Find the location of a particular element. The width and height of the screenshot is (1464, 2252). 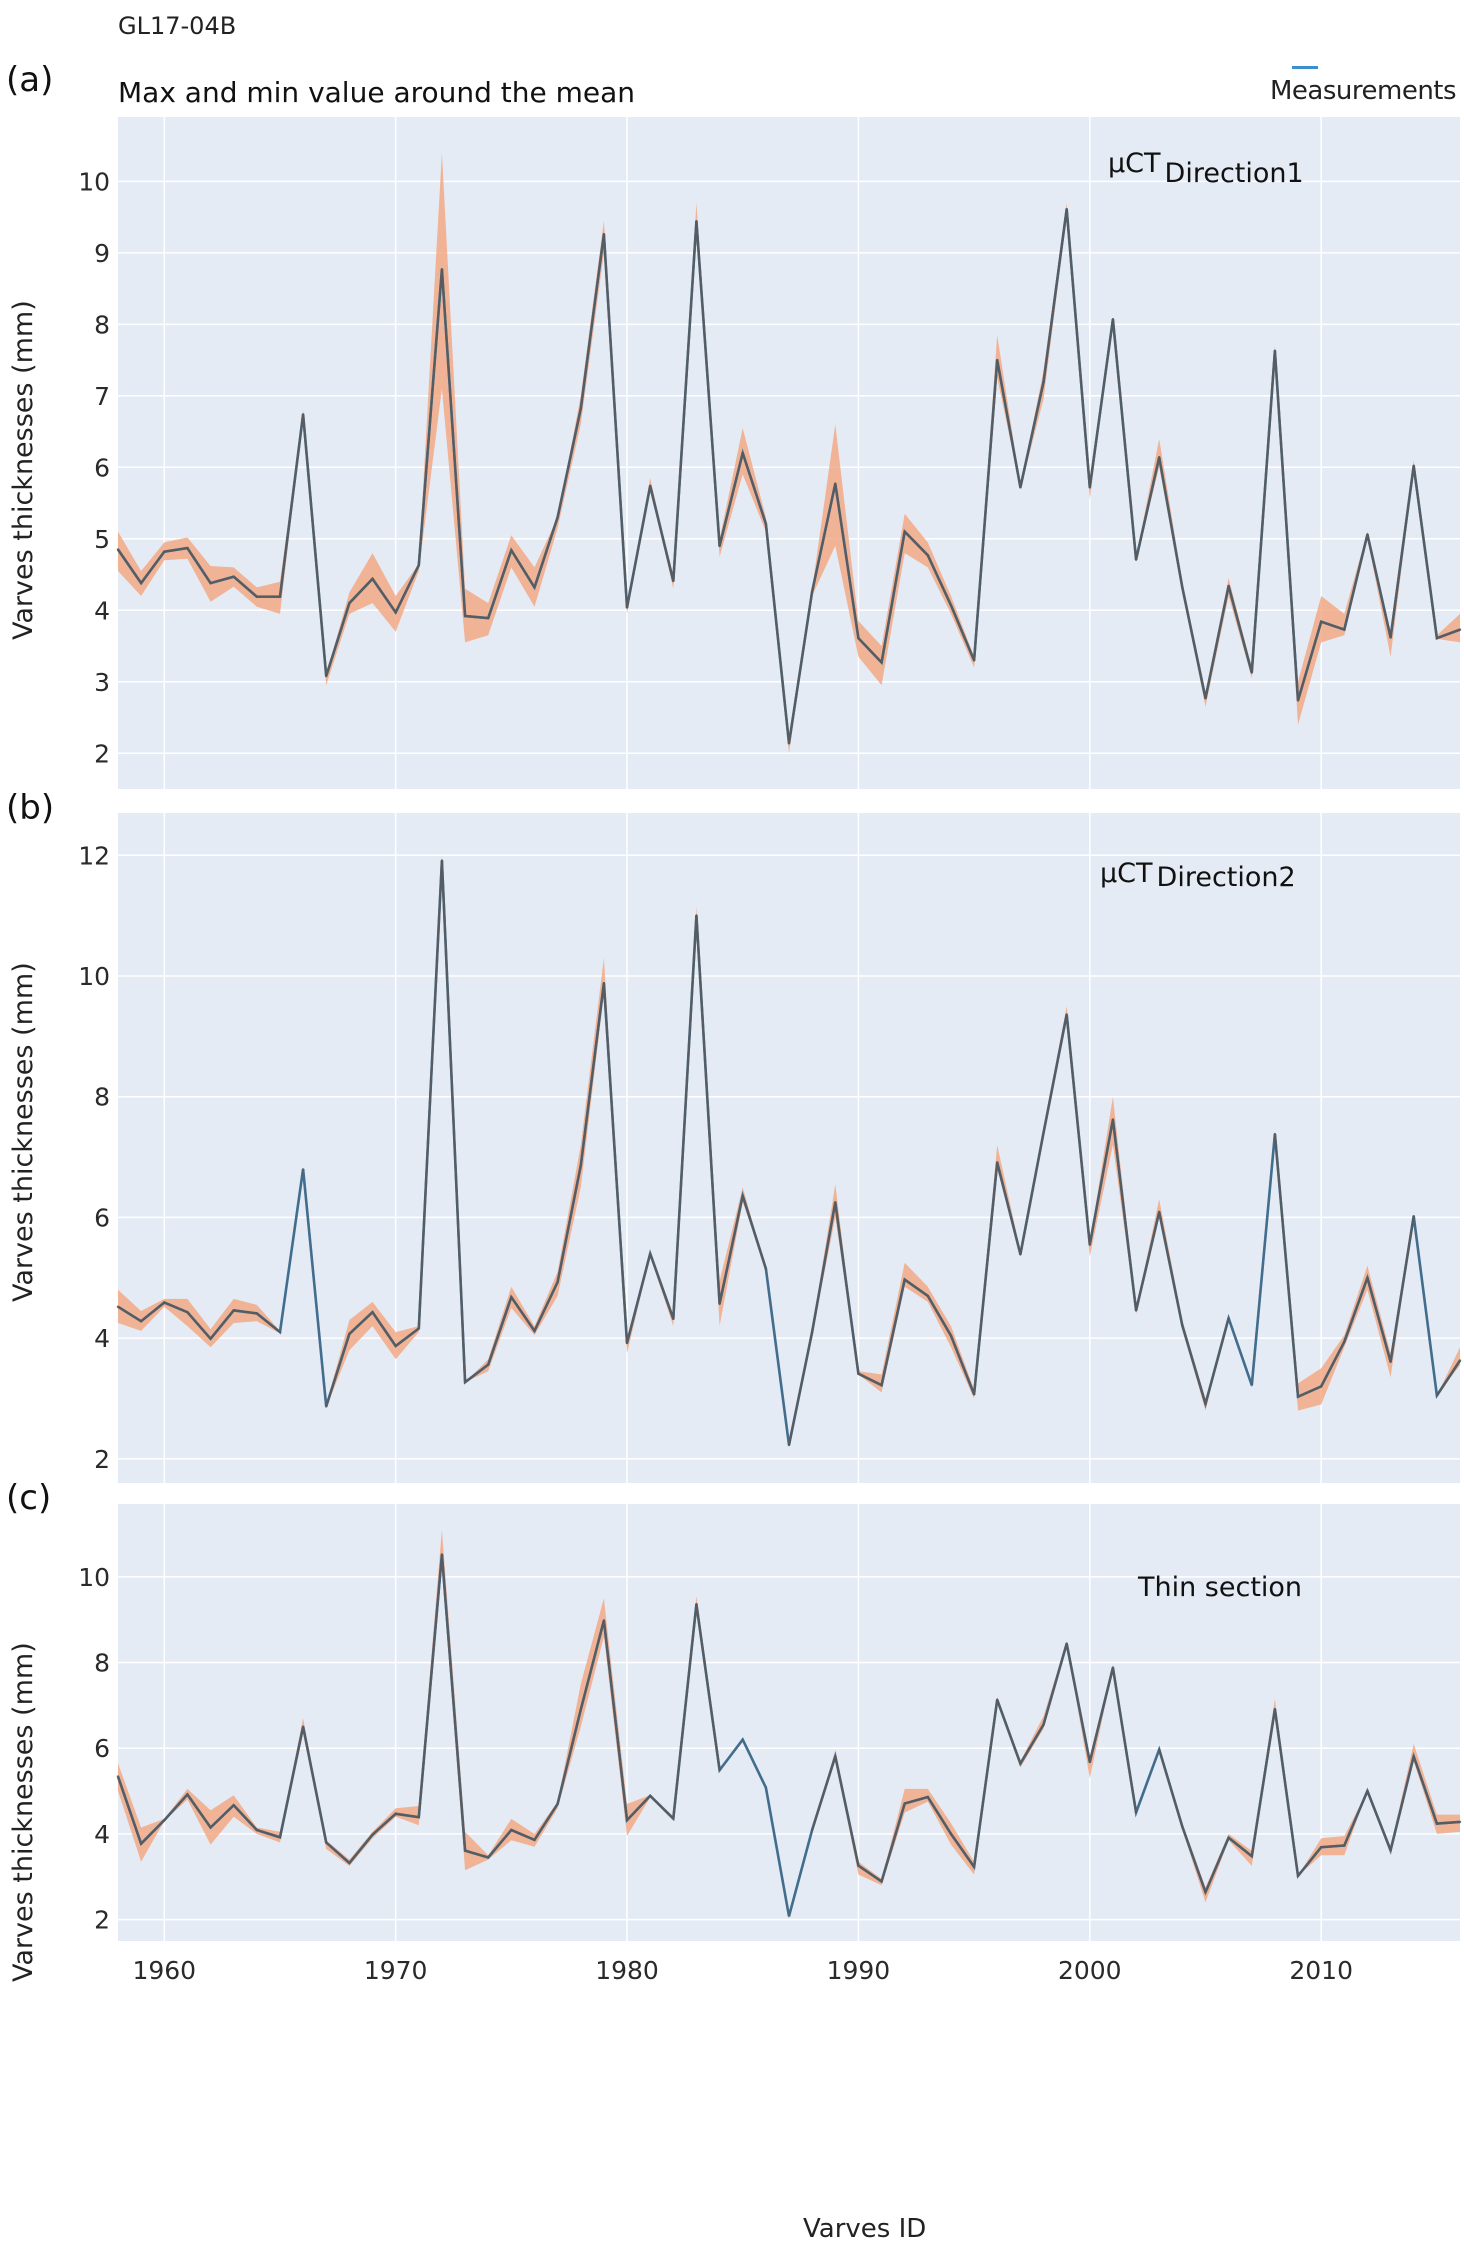

y-tick-label: 2 is located at coordinates (102, 1920).